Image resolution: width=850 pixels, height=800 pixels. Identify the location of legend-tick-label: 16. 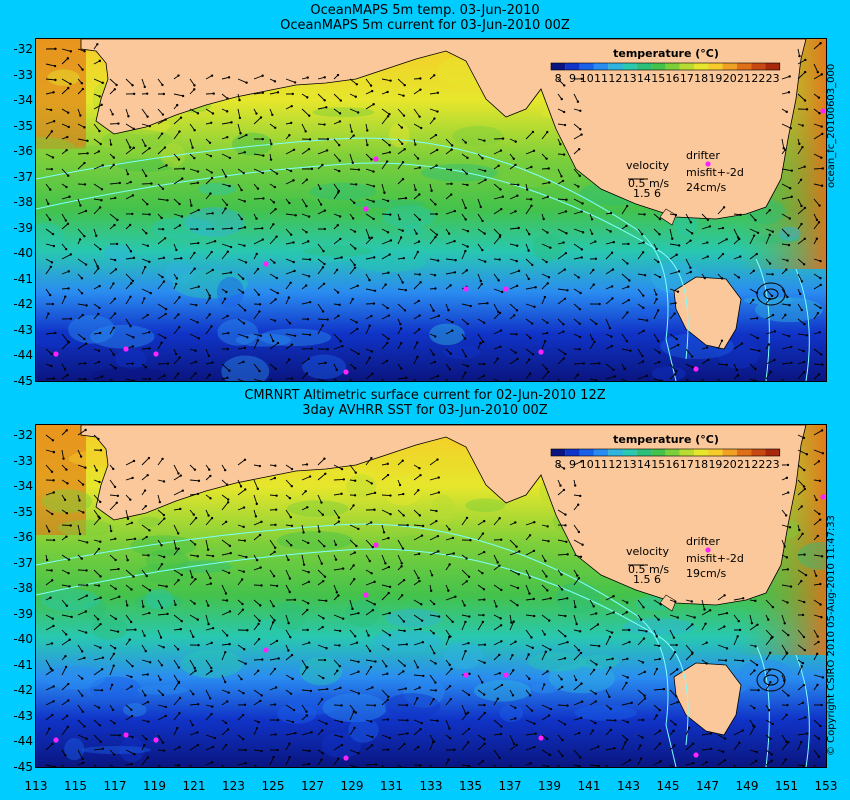
(673, 78).